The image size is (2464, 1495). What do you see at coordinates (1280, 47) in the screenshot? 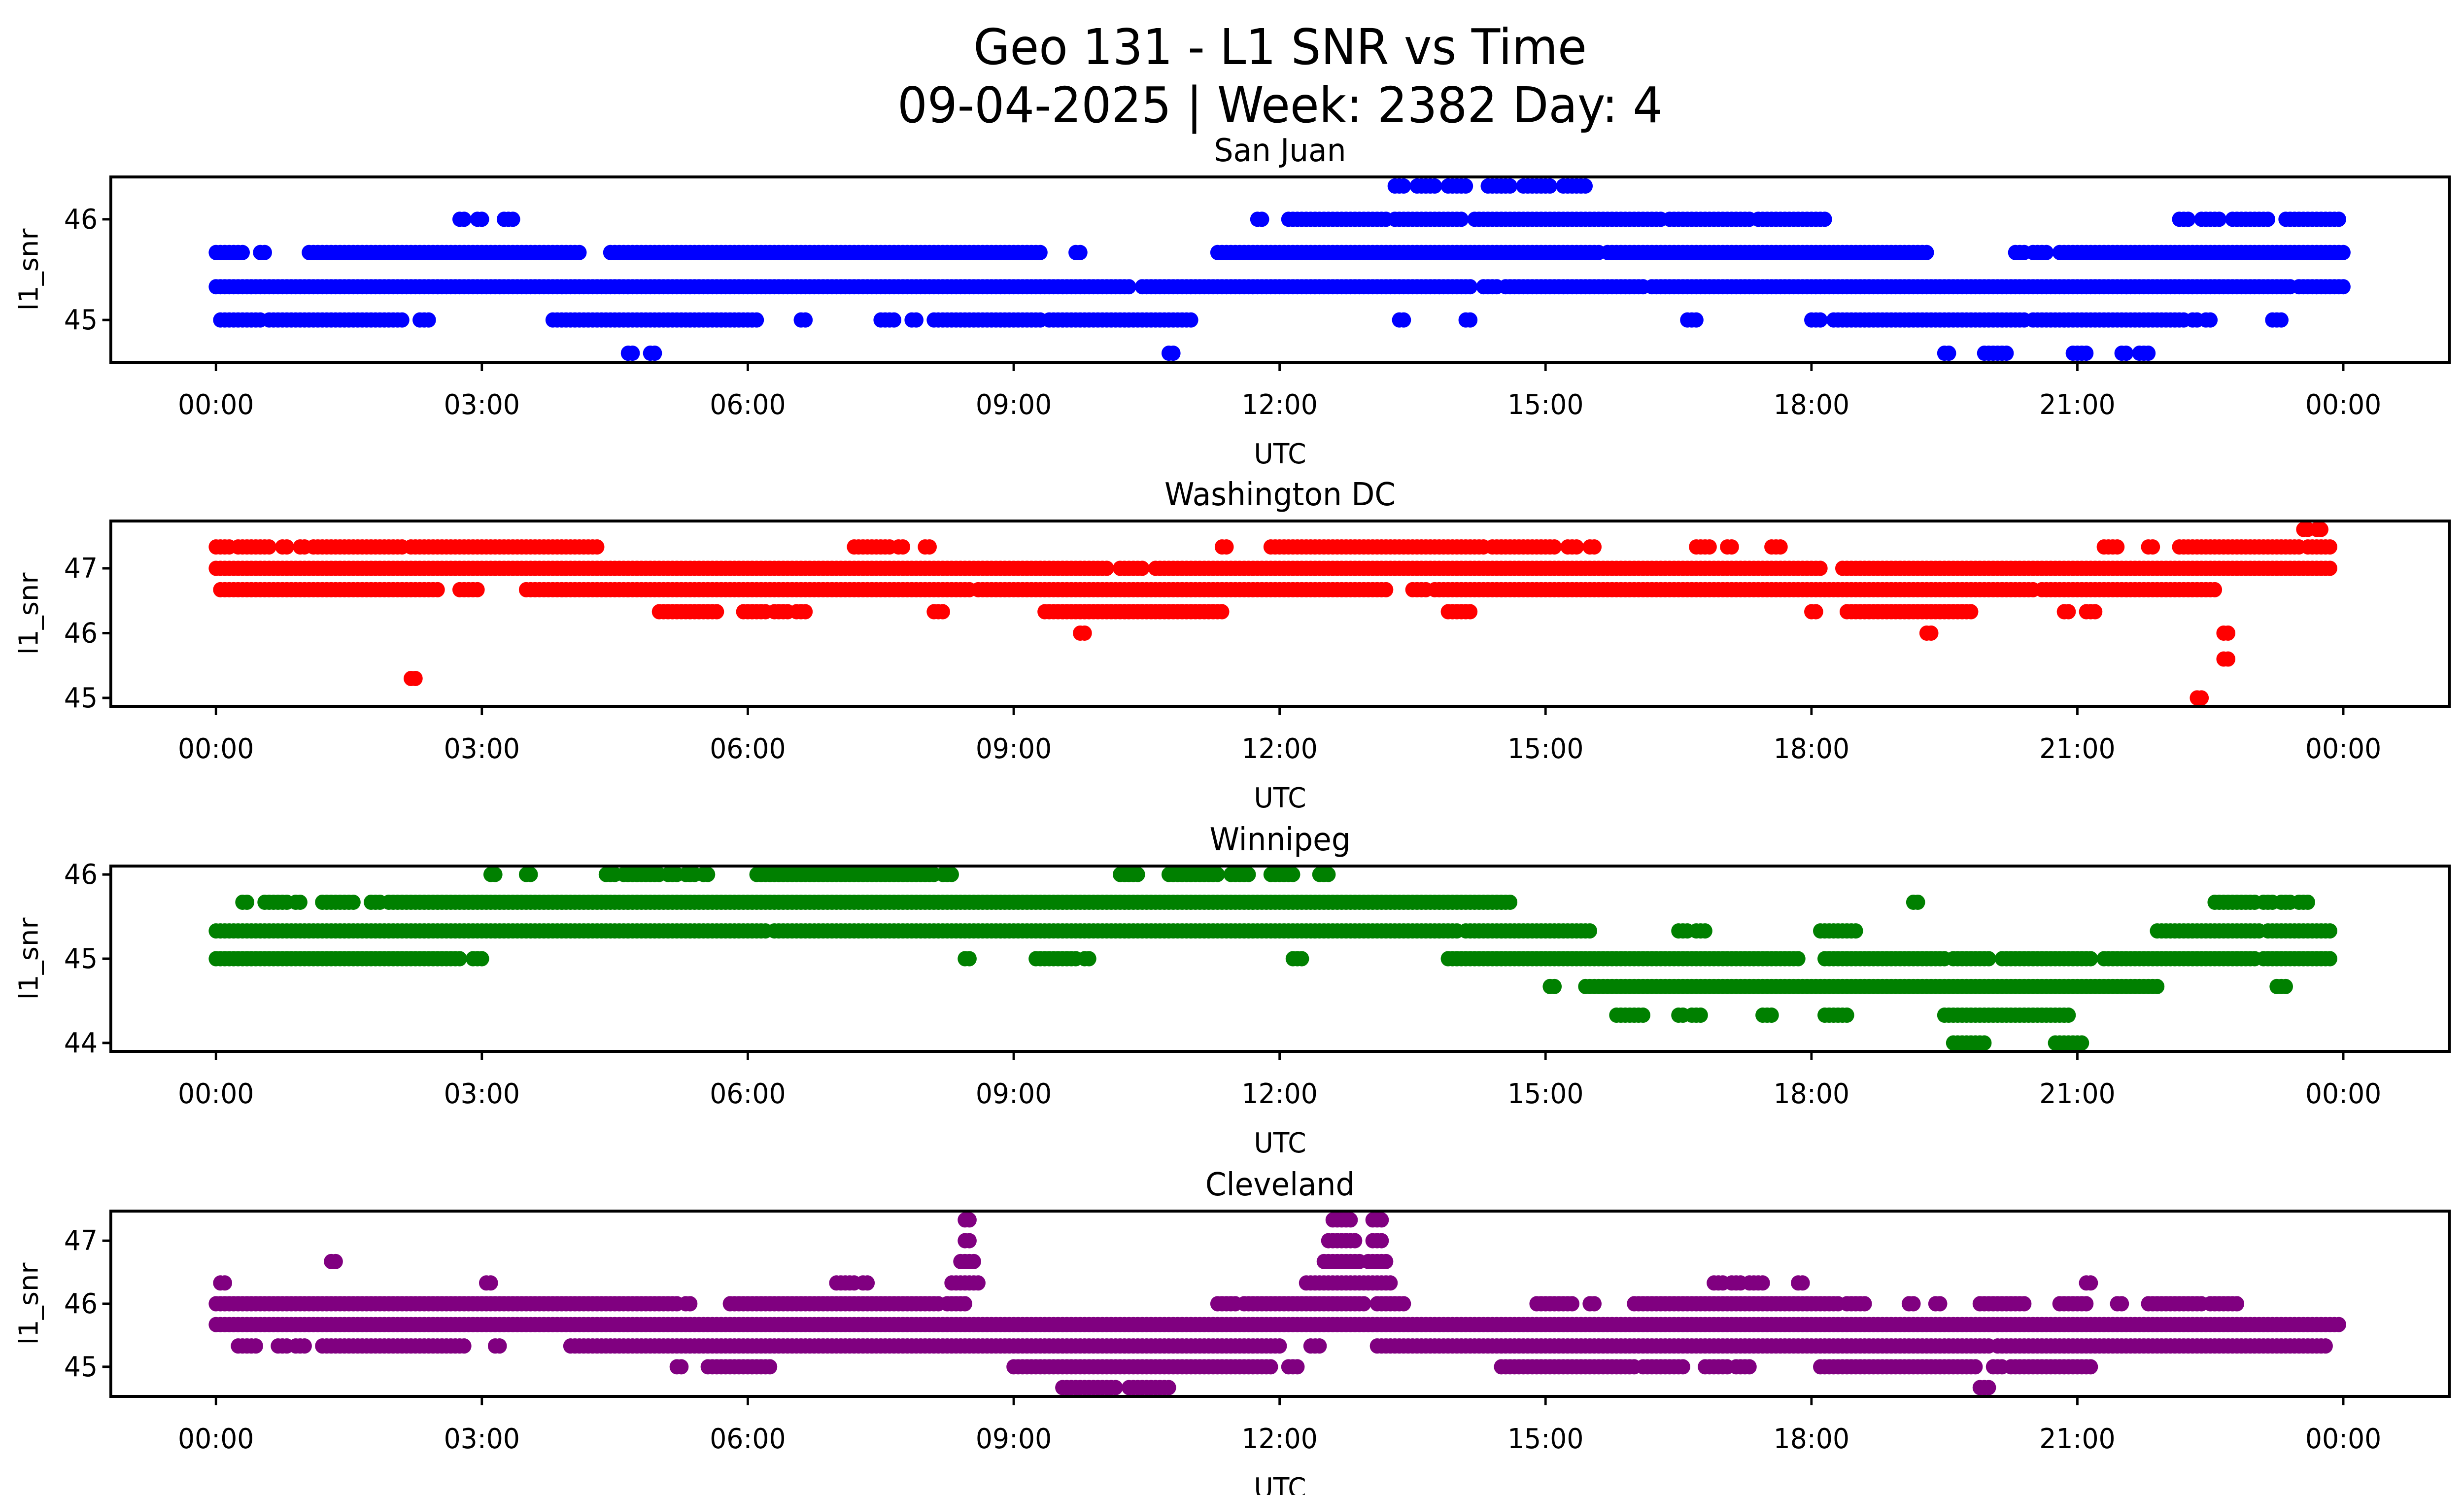
I see `figure-title-line1: Geo 131 - L1 SNR vs Time` at bounding box center [1280, 47].